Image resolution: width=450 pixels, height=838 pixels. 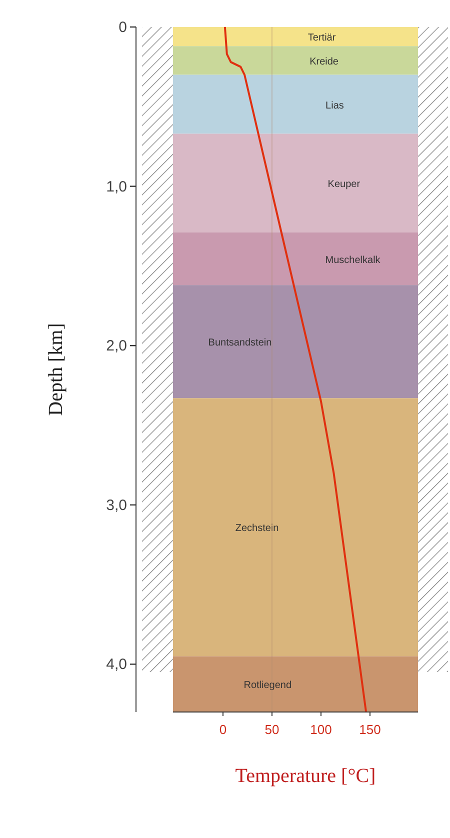 I want to click on y-axis-title: Depth [km], so click(x=56, y=369).